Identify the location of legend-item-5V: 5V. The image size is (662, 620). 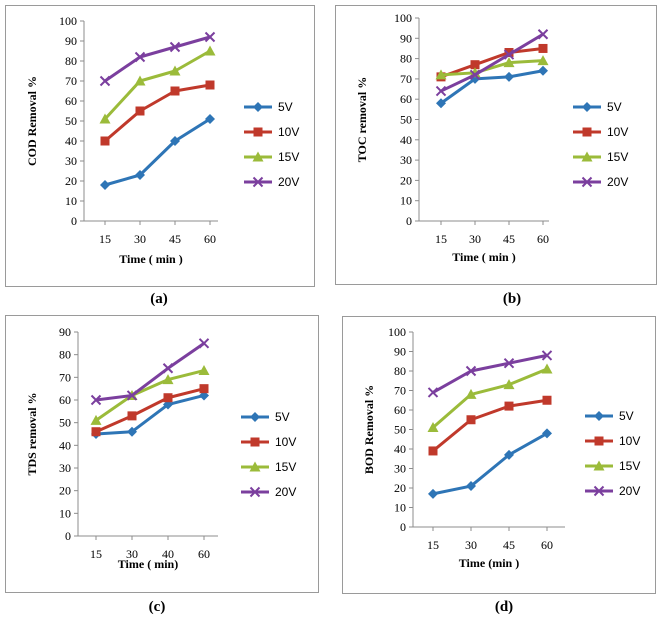
(609, 416).